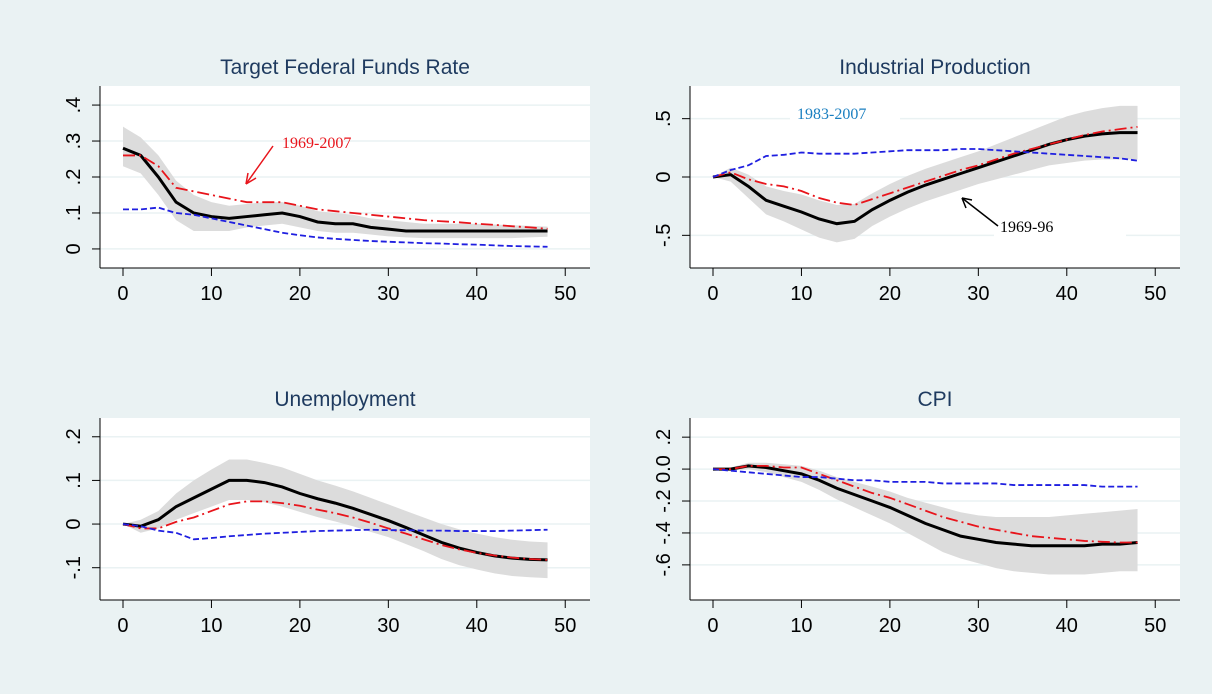 The height and width of the screenshot is (694, 1212). I want to click on panel-title: Industrial Production, so click(934, 67).